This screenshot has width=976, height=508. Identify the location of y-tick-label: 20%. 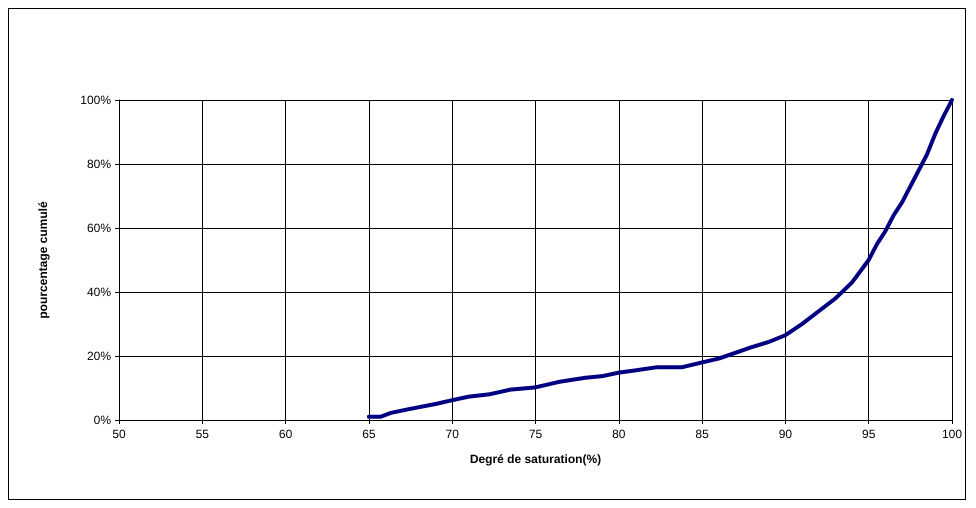
(99, 356).